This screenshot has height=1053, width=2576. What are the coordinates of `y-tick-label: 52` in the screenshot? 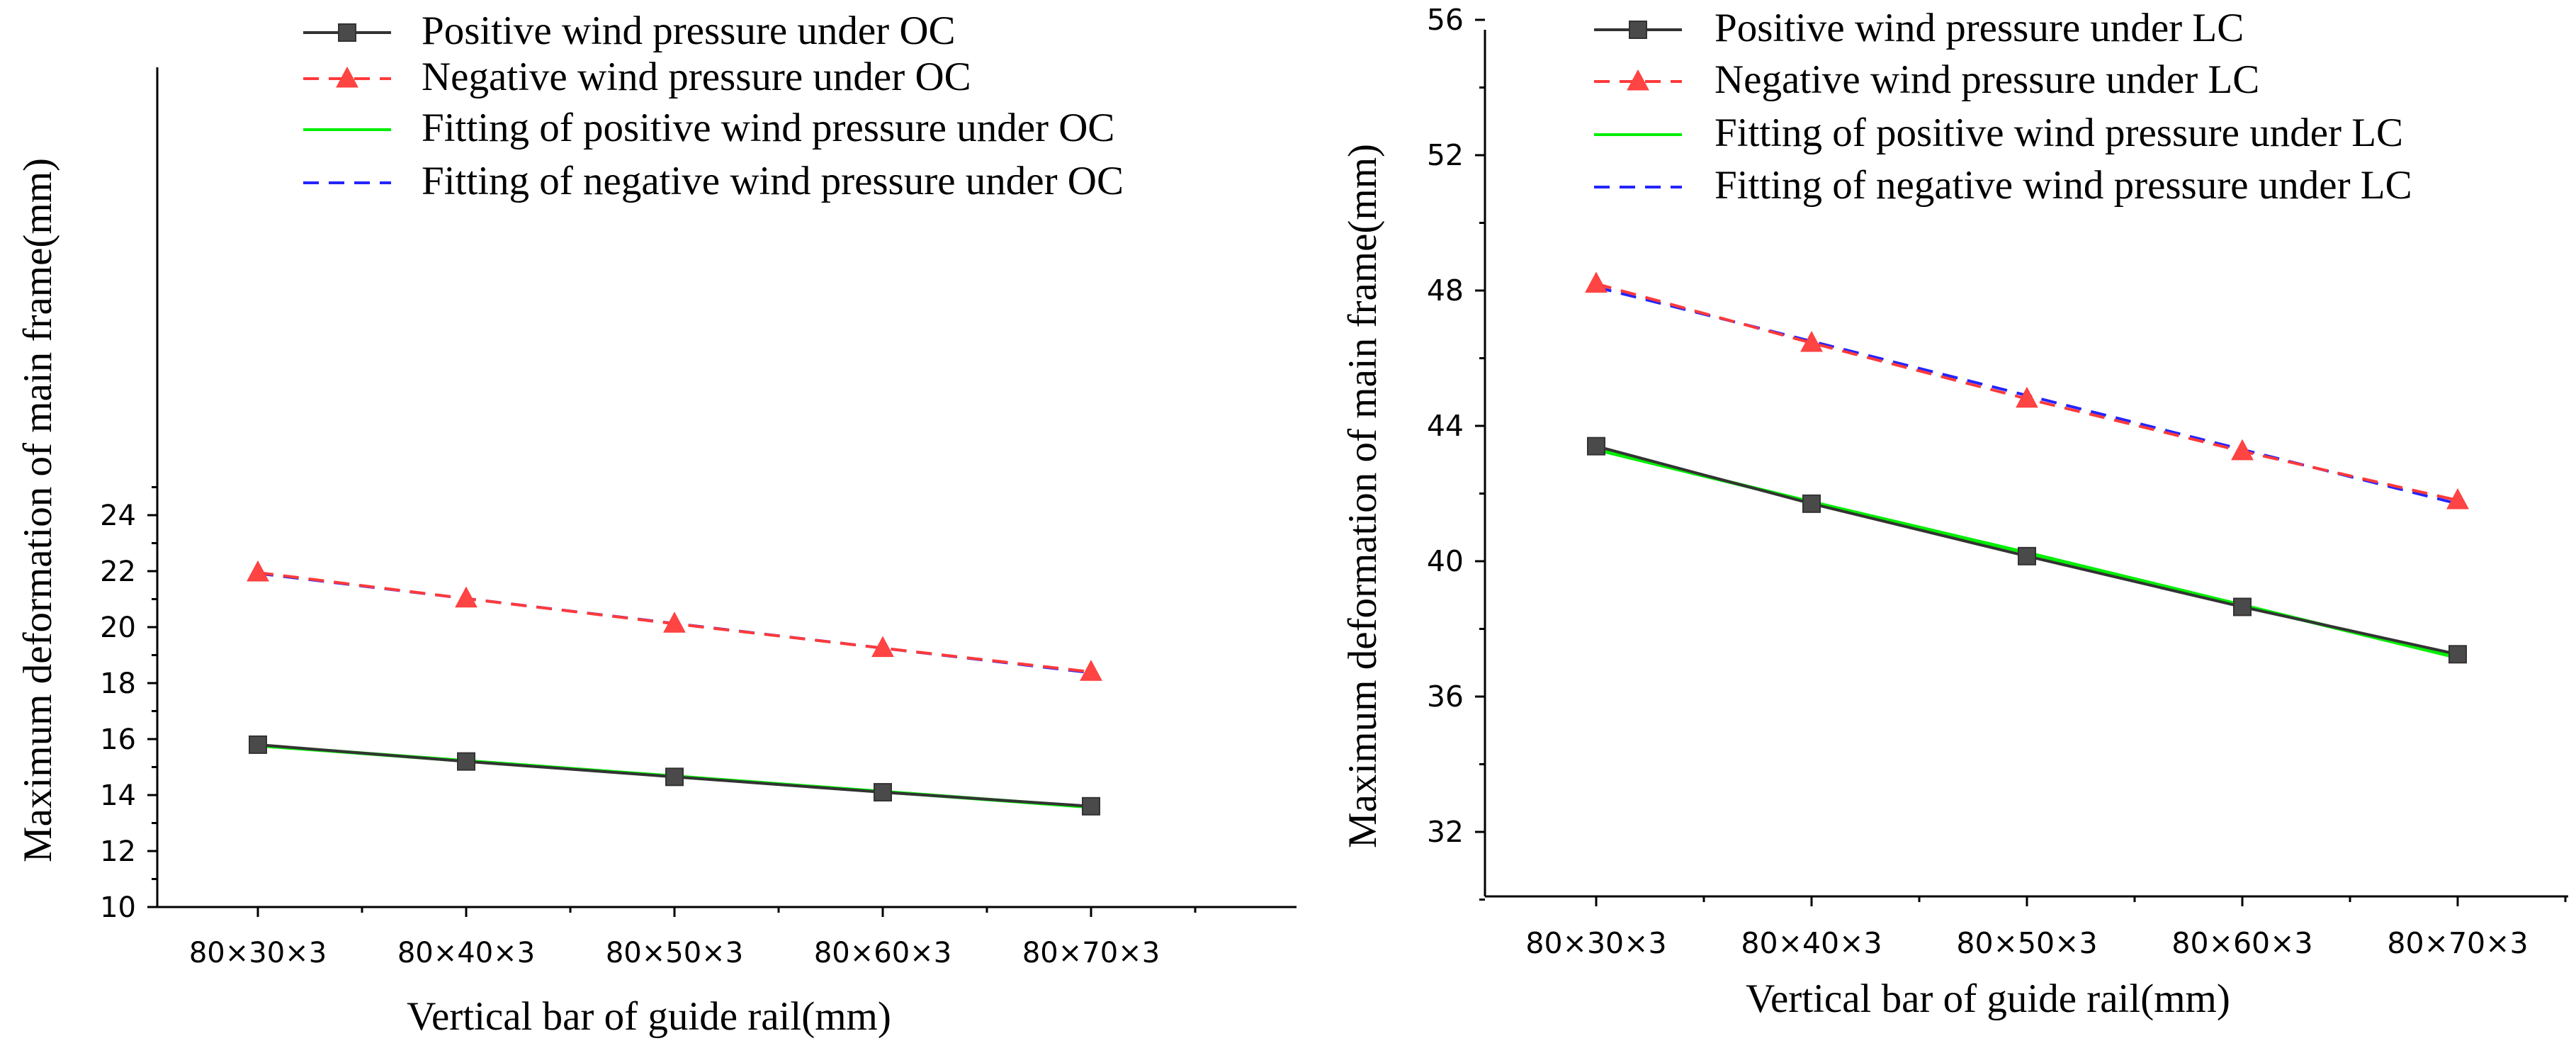 It's located at (1445, 155).